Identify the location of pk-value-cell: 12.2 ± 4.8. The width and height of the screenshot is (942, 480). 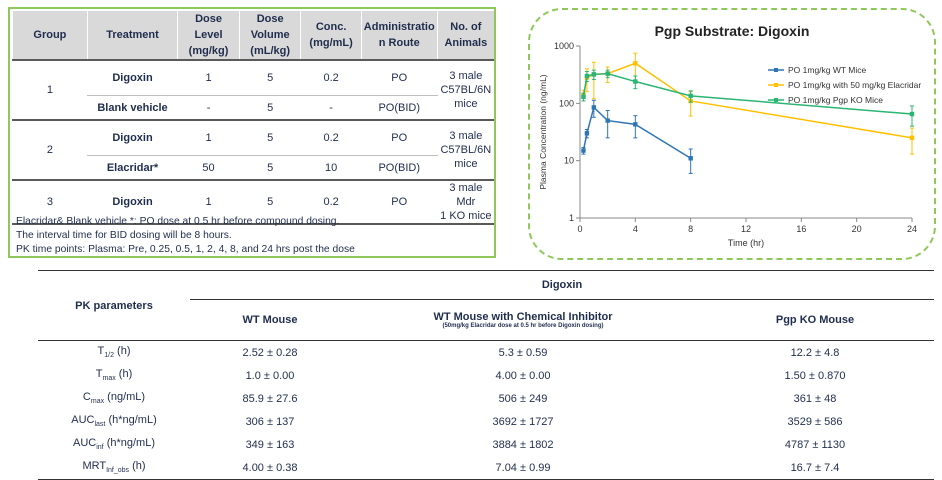
(815, 352).